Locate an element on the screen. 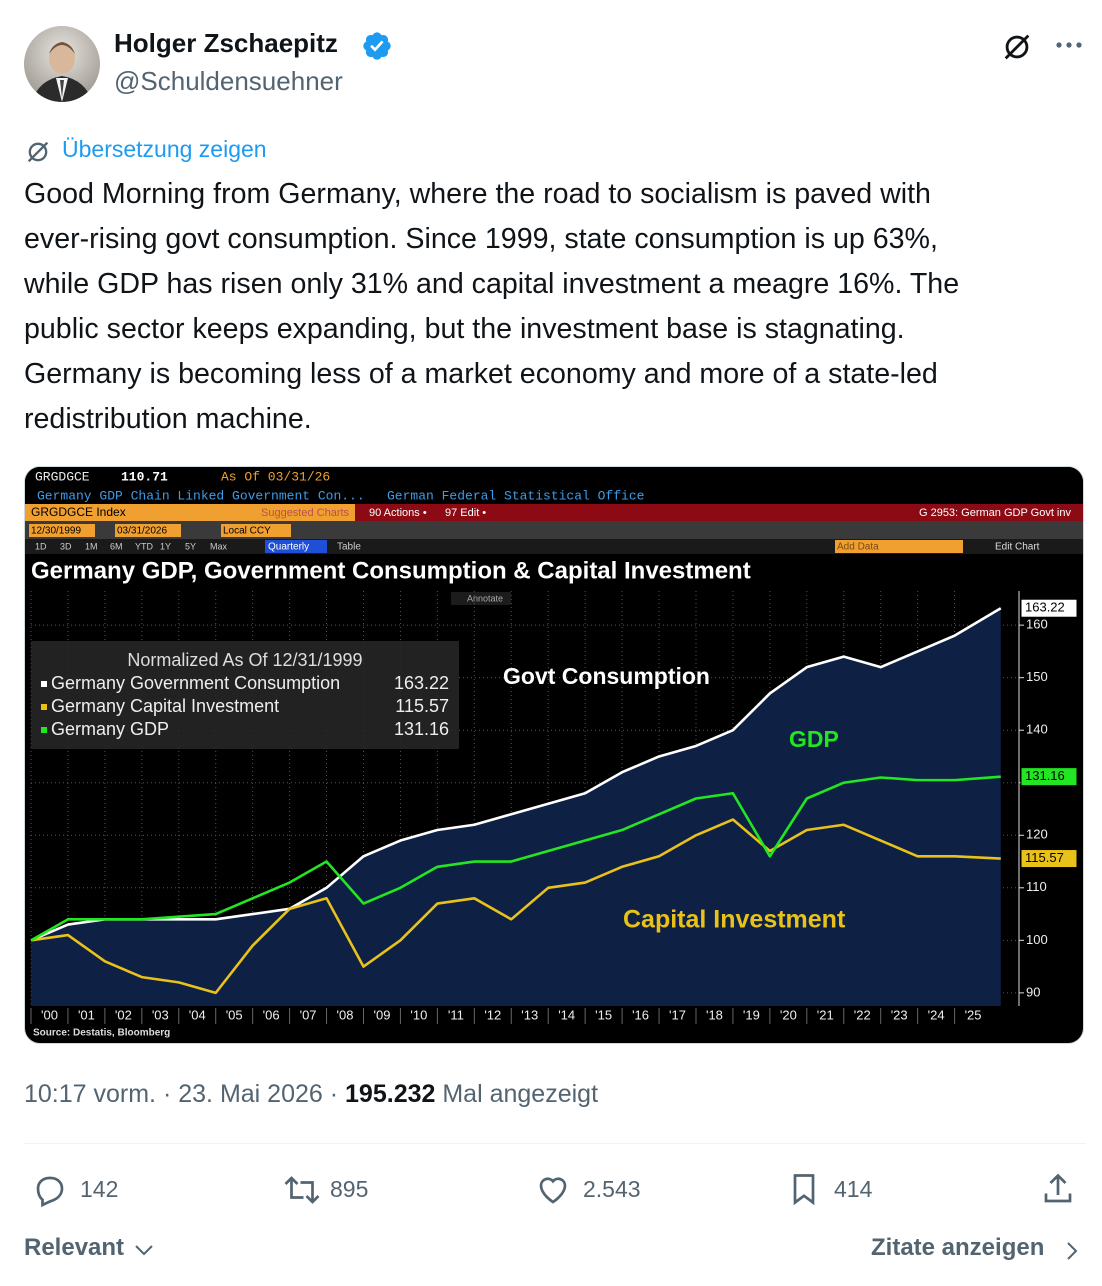 Image resolution: width=1102 pixels, height=1286 pixels. reply-icon is located at coordinates (50, 1190).